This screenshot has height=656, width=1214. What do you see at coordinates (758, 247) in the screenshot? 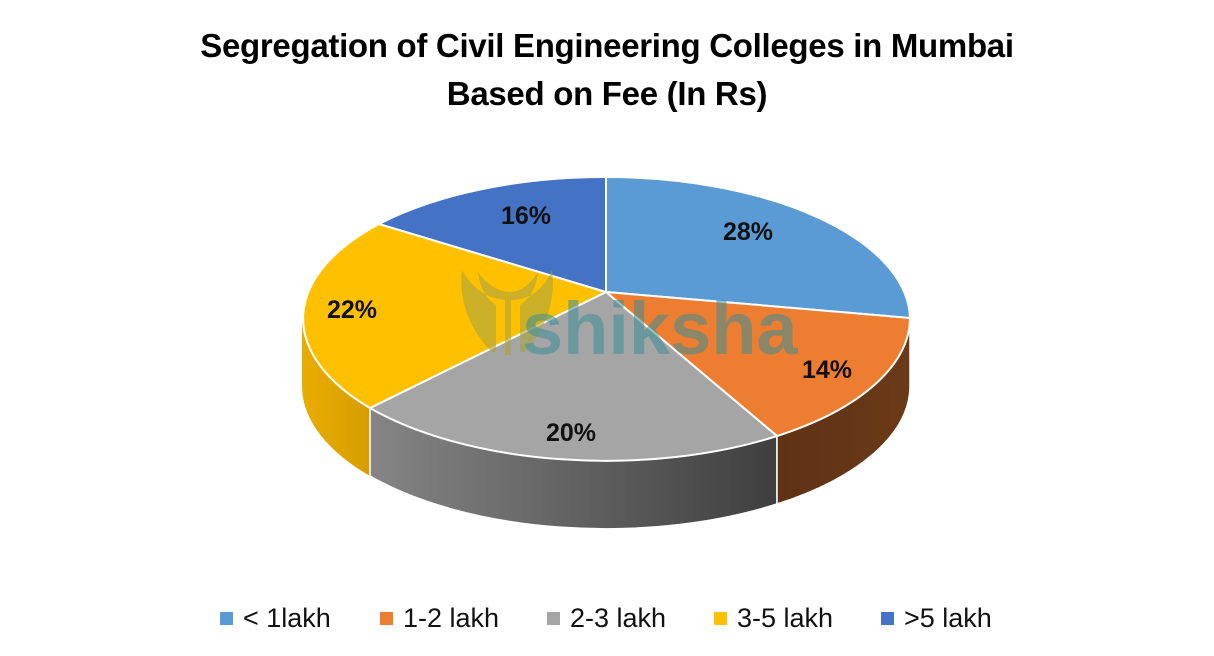
I see `slice-lt-1-lakh` at bounding box center [758, 247].